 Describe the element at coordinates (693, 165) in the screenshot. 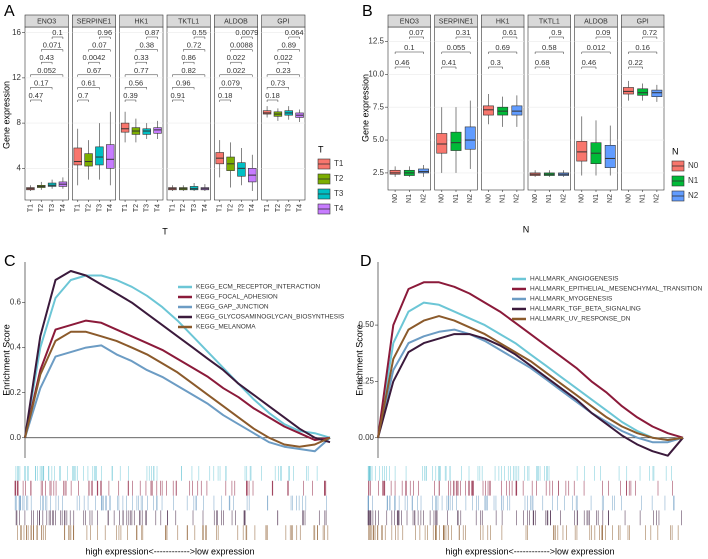

I see `legend-label: N0` at that location.